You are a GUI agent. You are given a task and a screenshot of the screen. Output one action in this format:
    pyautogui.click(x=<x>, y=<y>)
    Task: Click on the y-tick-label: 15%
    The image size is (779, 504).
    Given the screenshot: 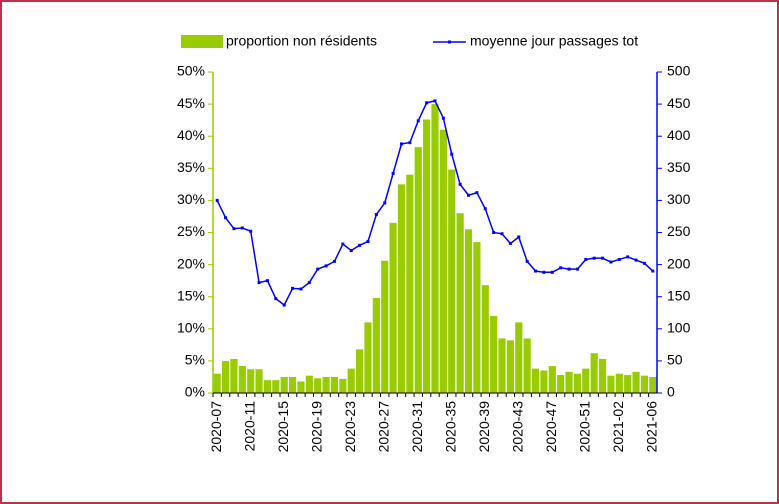 What is the action you would take?
    pyautogui.click(x=191, y=295)
    